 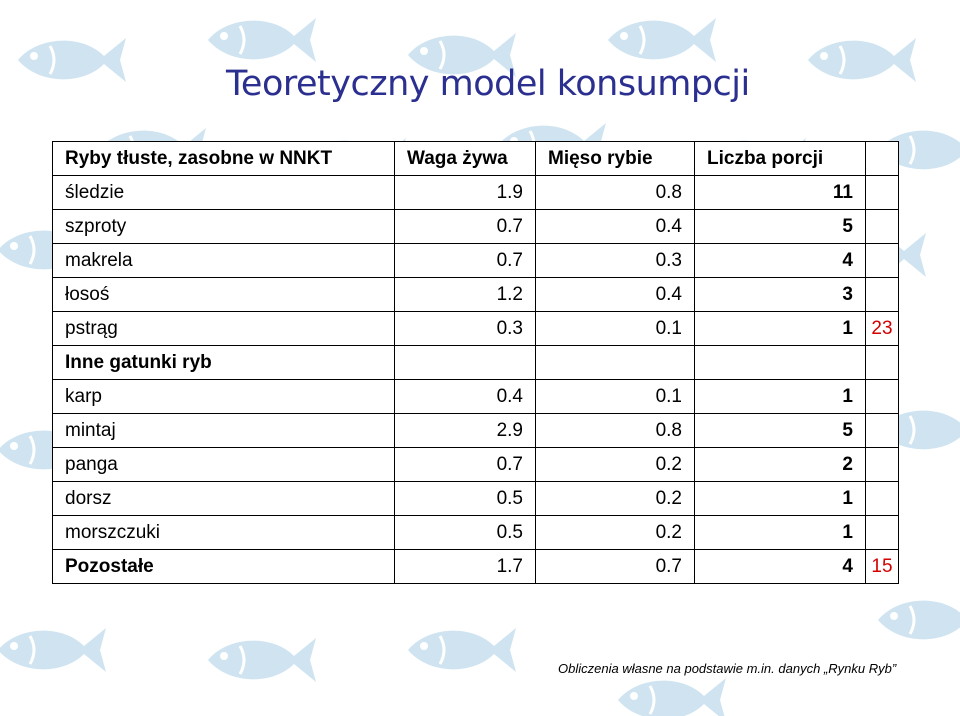 I want to click on table-row: makrela 0.7 0.3 4, so click(x=475, y=260).